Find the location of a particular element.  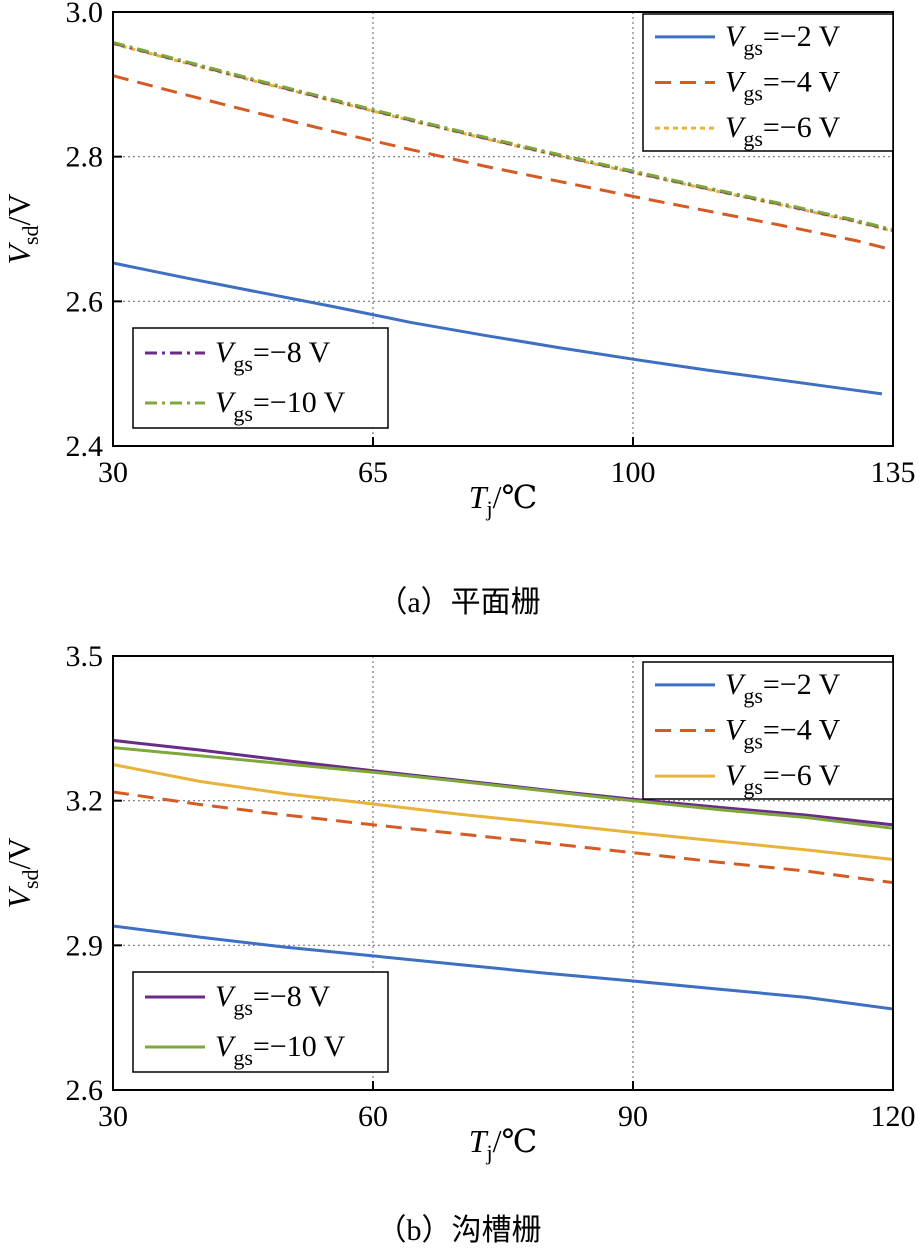

x-tick-labels-b: 30 60 90 120 is located at coordinates (507, 1116).